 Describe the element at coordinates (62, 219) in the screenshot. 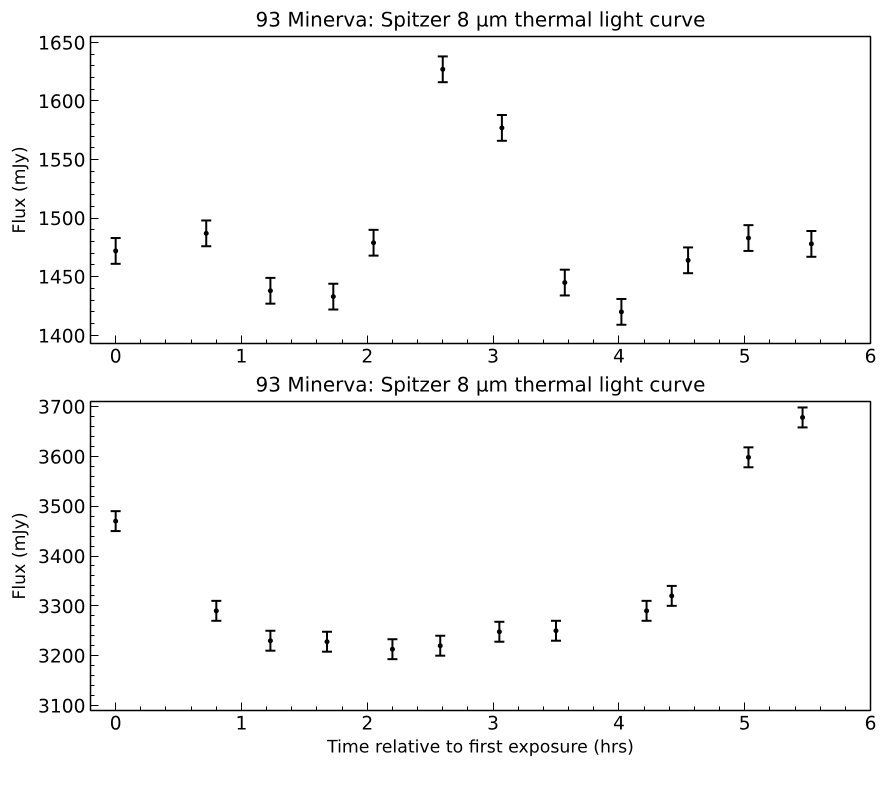

I see `y-tick-label: 1500` at that location.